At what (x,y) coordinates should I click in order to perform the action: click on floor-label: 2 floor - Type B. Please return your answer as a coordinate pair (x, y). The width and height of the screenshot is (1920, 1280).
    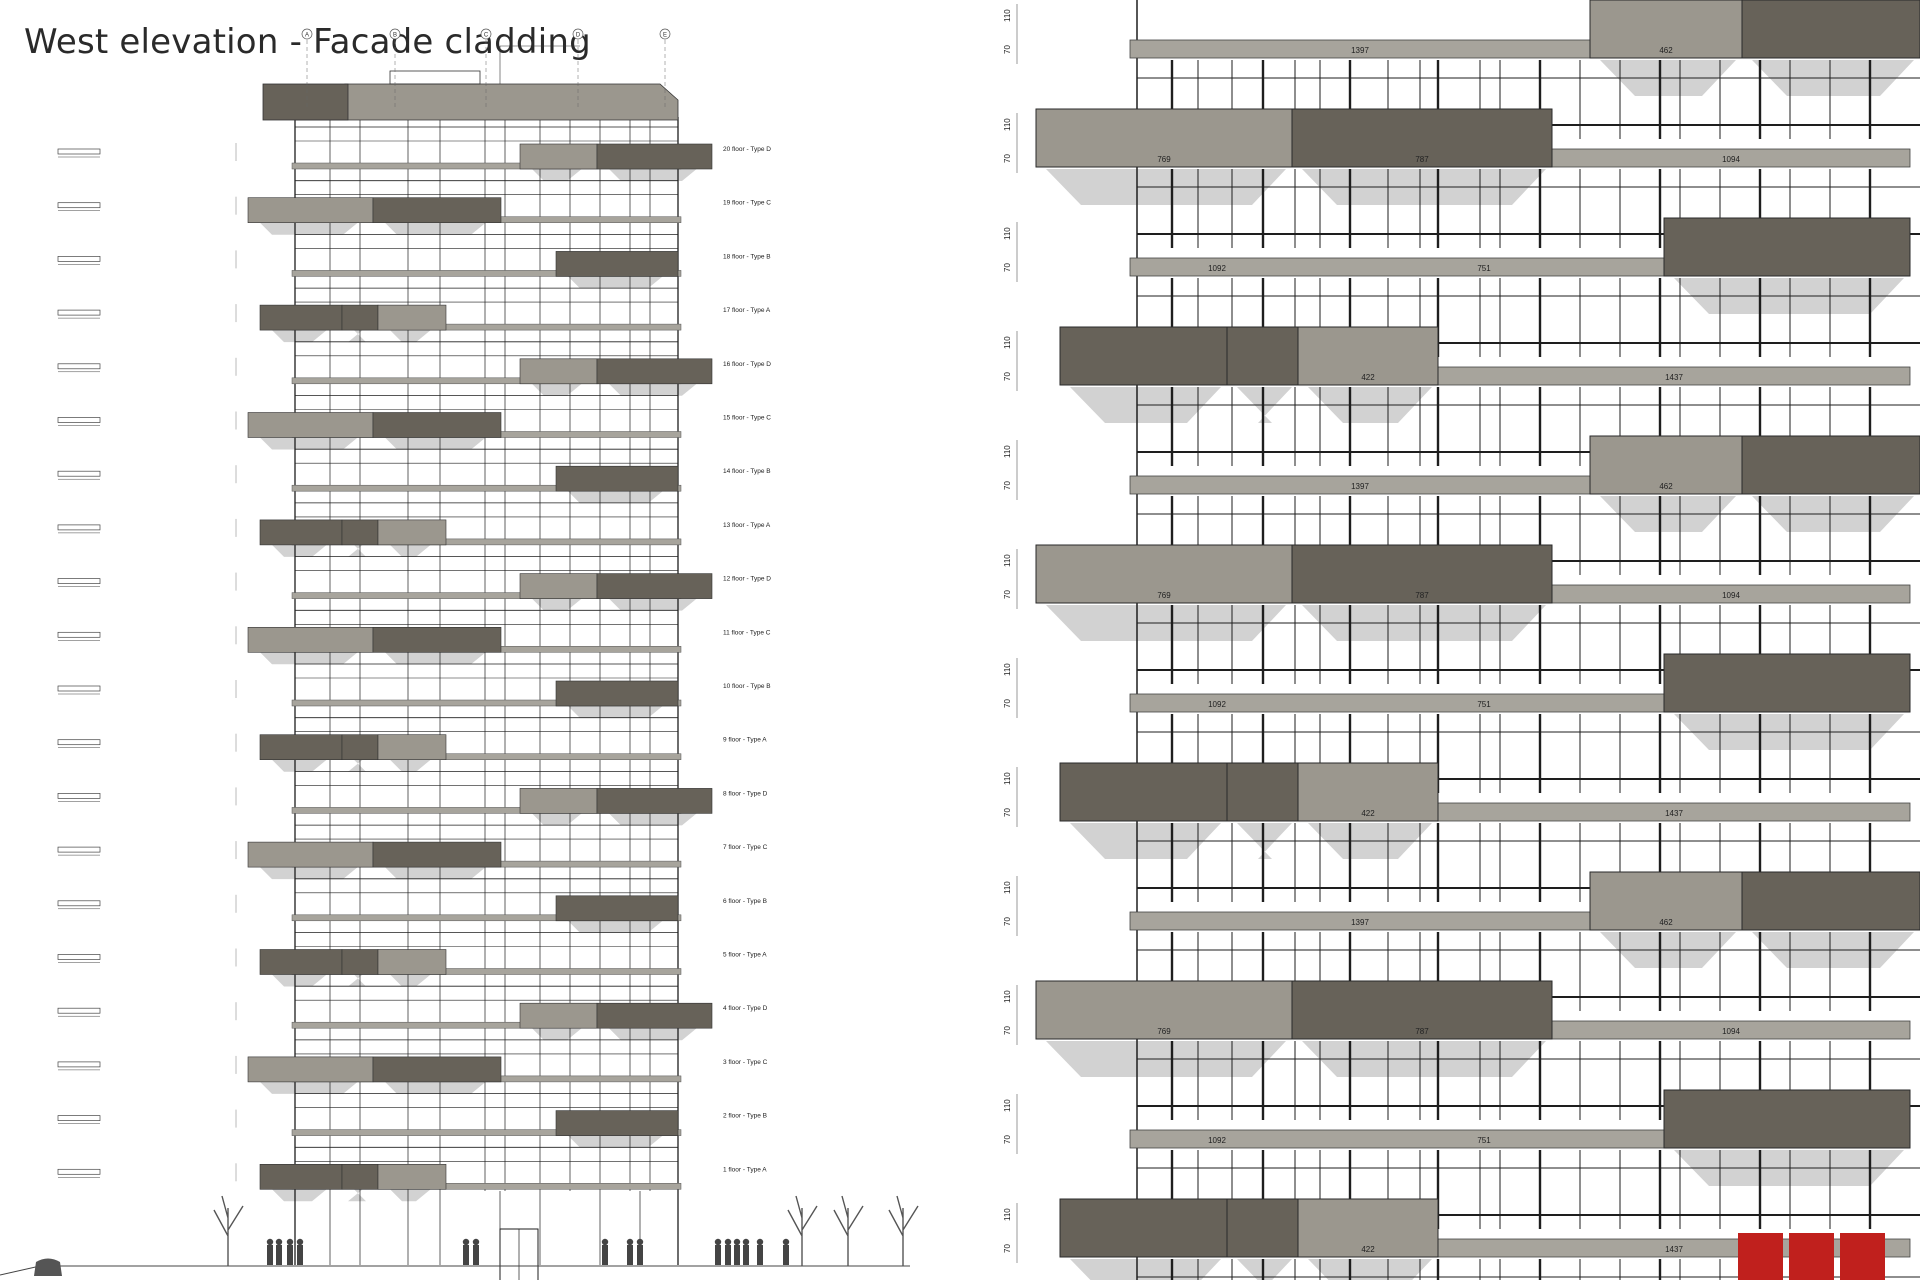
    Looking at the image, I should click on (745, 1116).